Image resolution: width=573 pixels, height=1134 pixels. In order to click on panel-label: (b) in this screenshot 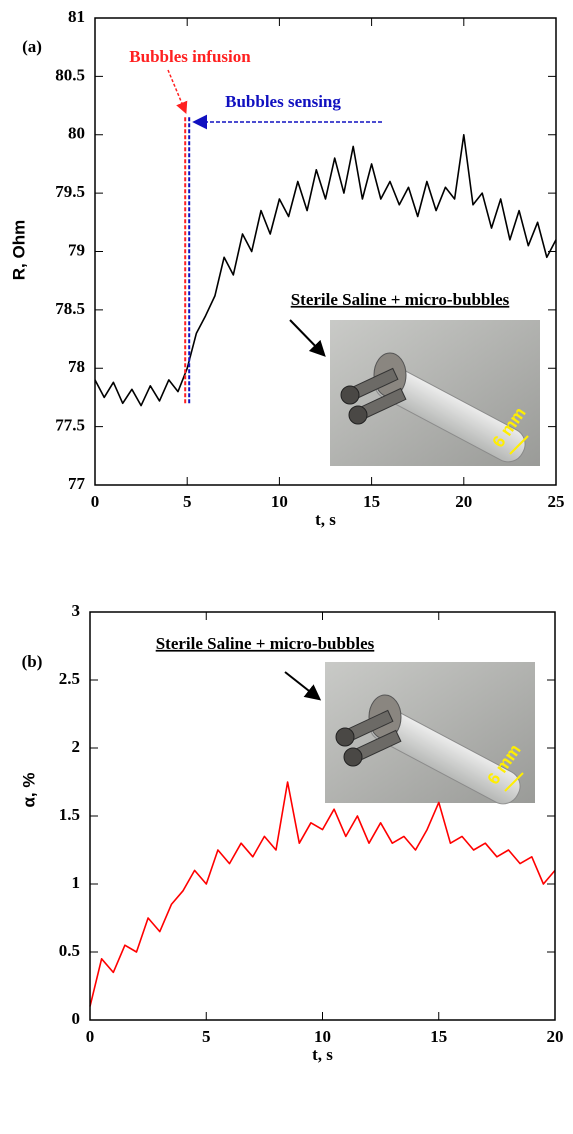, I will do `click(32, 661)`.